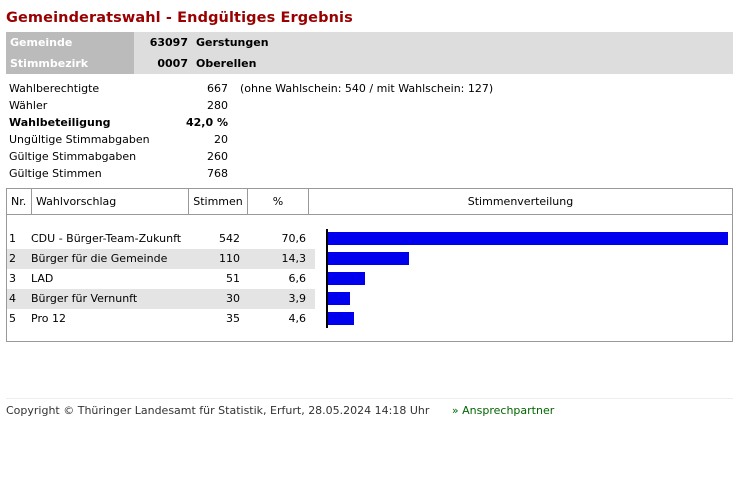 This screenshot has width=743, height=483. Describe the element at coordinates (221, 139) in the screenshot. I see `stat-value: 20` at that location.